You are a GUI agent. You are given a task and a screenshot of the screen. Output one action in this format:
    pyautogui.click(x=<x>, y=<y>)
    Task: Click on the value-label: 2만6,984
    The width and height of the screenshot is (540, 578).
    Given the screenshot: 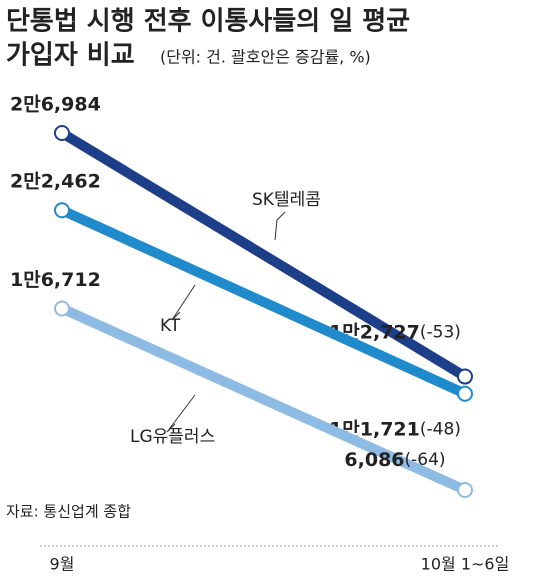 What is the action you would take?
    pyautogui.click(x=55, y=105)
    